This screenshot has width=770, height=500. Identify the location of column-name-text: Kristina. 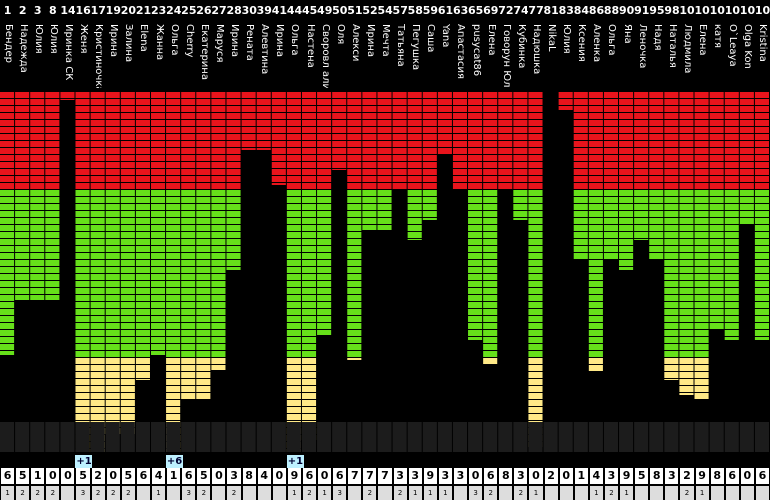
(763, 43).